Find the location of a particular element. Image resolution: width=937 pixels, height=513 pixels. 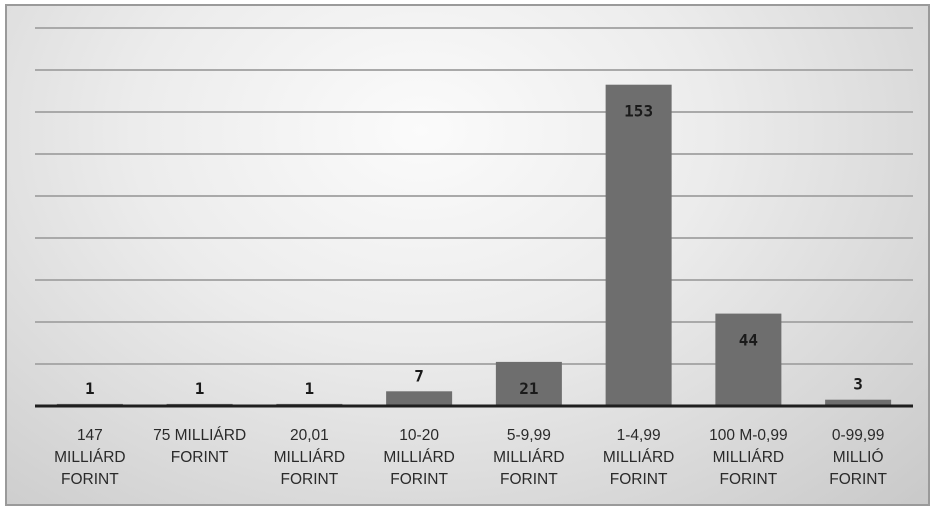

data-label: 153 is located at coordinates (638, 111).